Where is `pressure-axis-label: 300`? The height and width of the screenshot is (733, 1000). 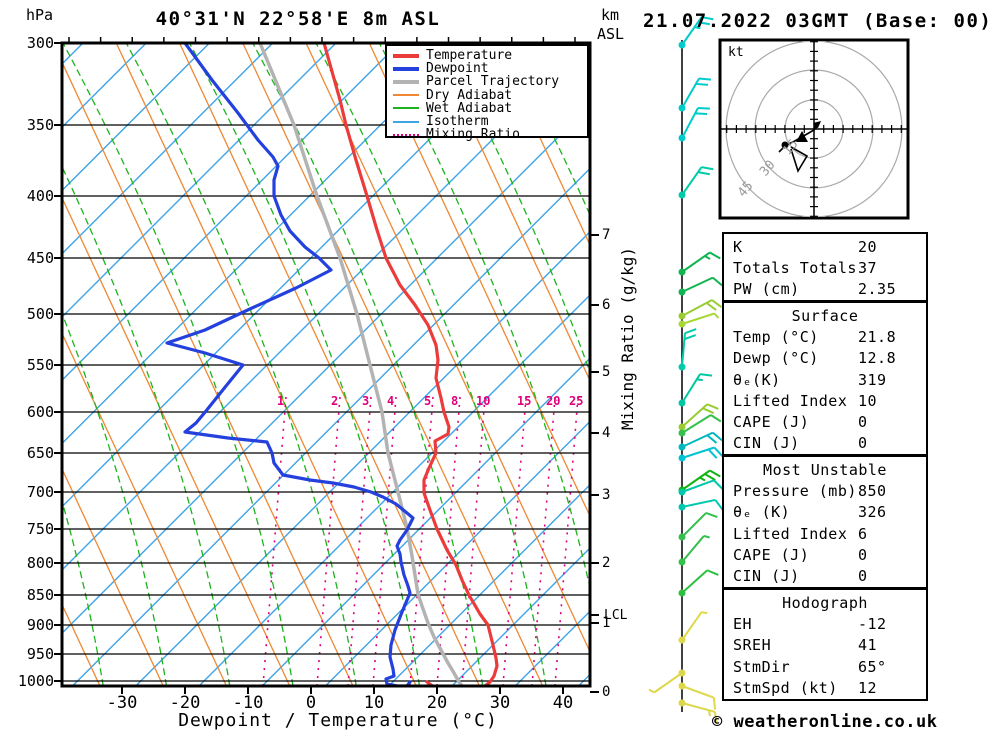 pressure-axis-label: 300 is located at coordinates (40, 43).